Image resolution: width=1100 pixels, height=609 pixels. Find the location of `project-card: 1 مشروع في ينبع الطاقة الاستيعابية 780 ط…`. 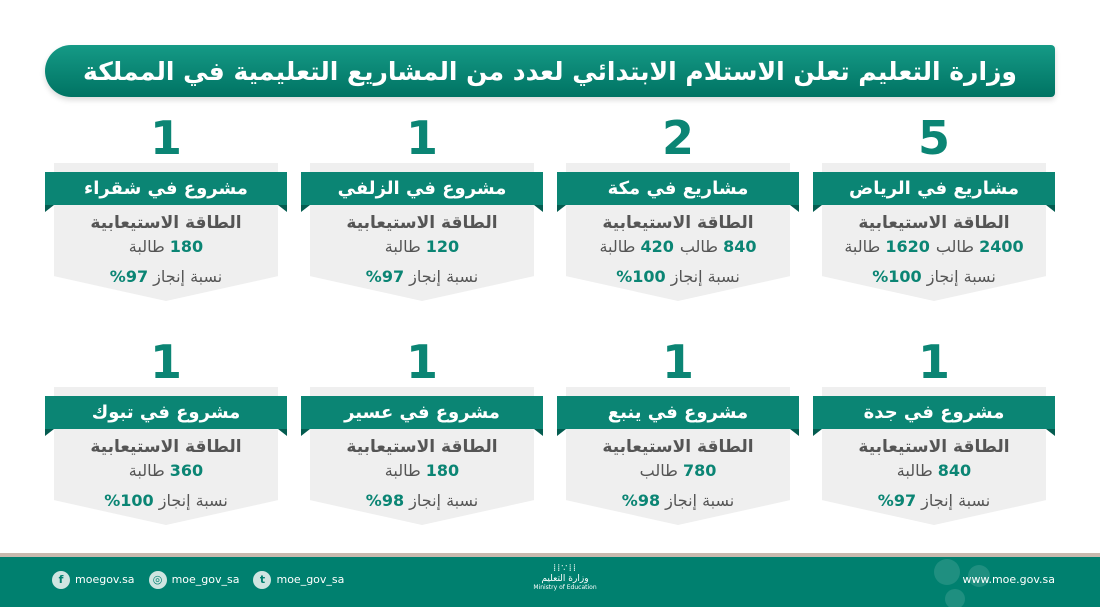

project-card: 1 مشروع في ينبع الطاقة الاستيعابية 780 ط… is located at coordinates (678, 440).